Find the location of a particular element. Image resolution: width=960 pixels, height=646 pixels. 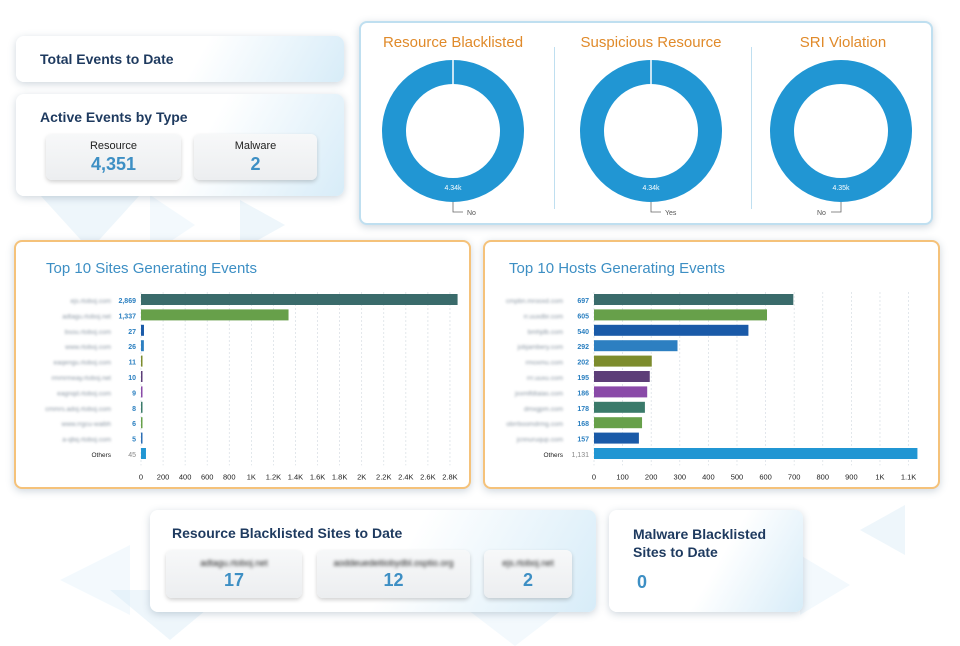

blacklisted-site-value: 17 is located at coordinates (234, 580).